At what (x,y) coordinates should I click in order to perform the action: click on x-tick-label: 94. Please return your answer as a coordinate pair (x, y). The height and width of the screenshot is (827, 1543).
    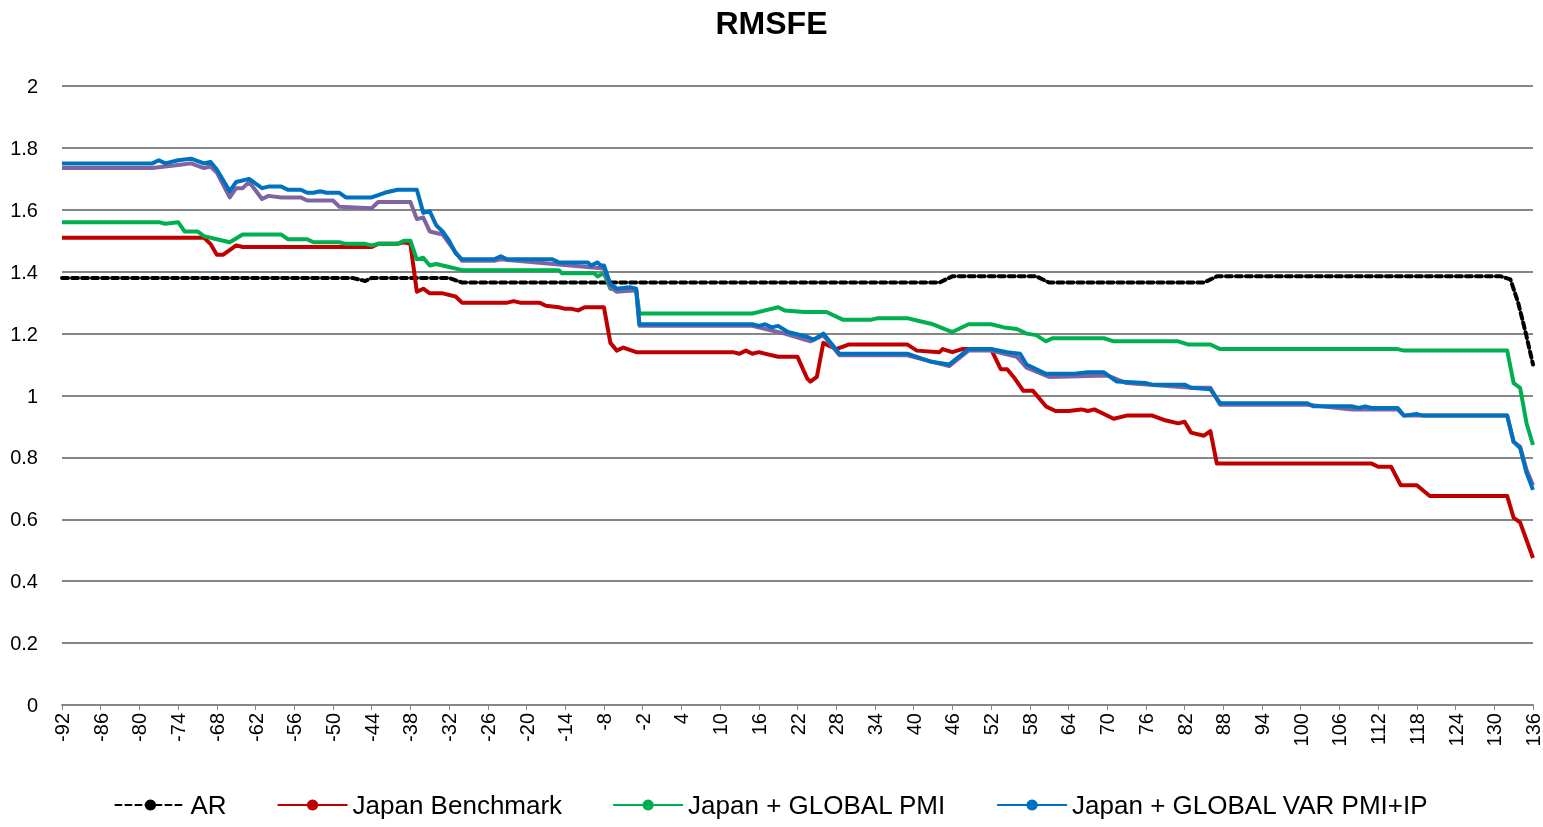
    Looking at the image, I should click on (1262, 724).